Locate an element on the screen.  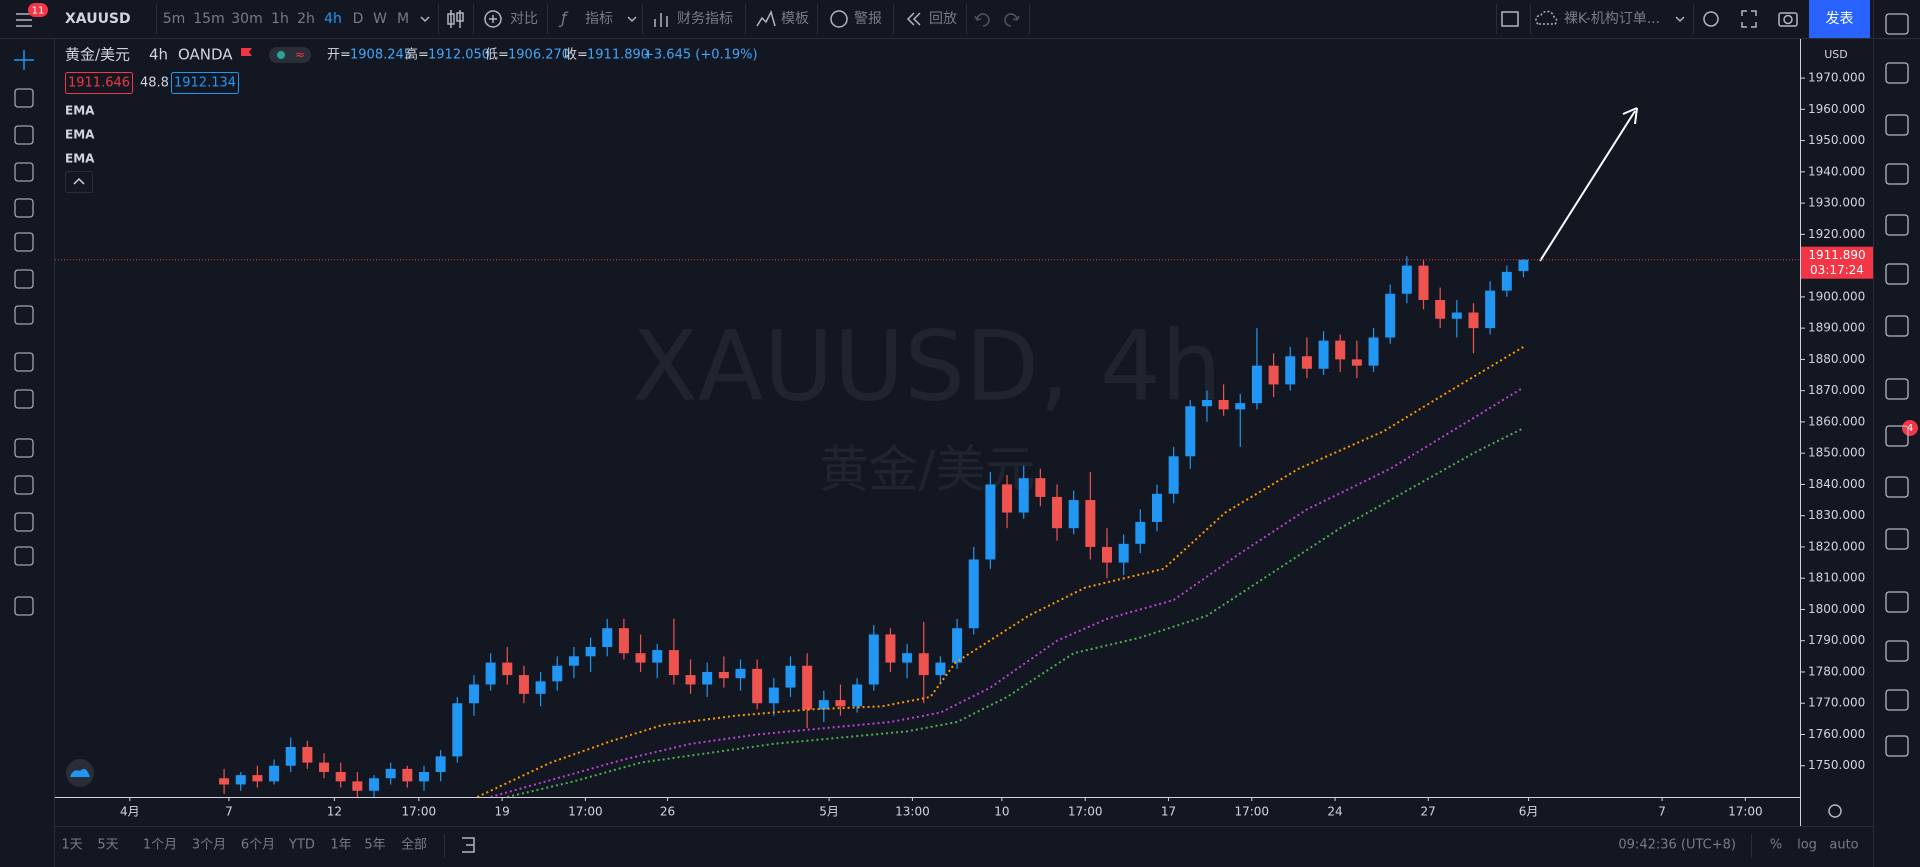
financials: 财务指标 is located at coordinates (705, 19).